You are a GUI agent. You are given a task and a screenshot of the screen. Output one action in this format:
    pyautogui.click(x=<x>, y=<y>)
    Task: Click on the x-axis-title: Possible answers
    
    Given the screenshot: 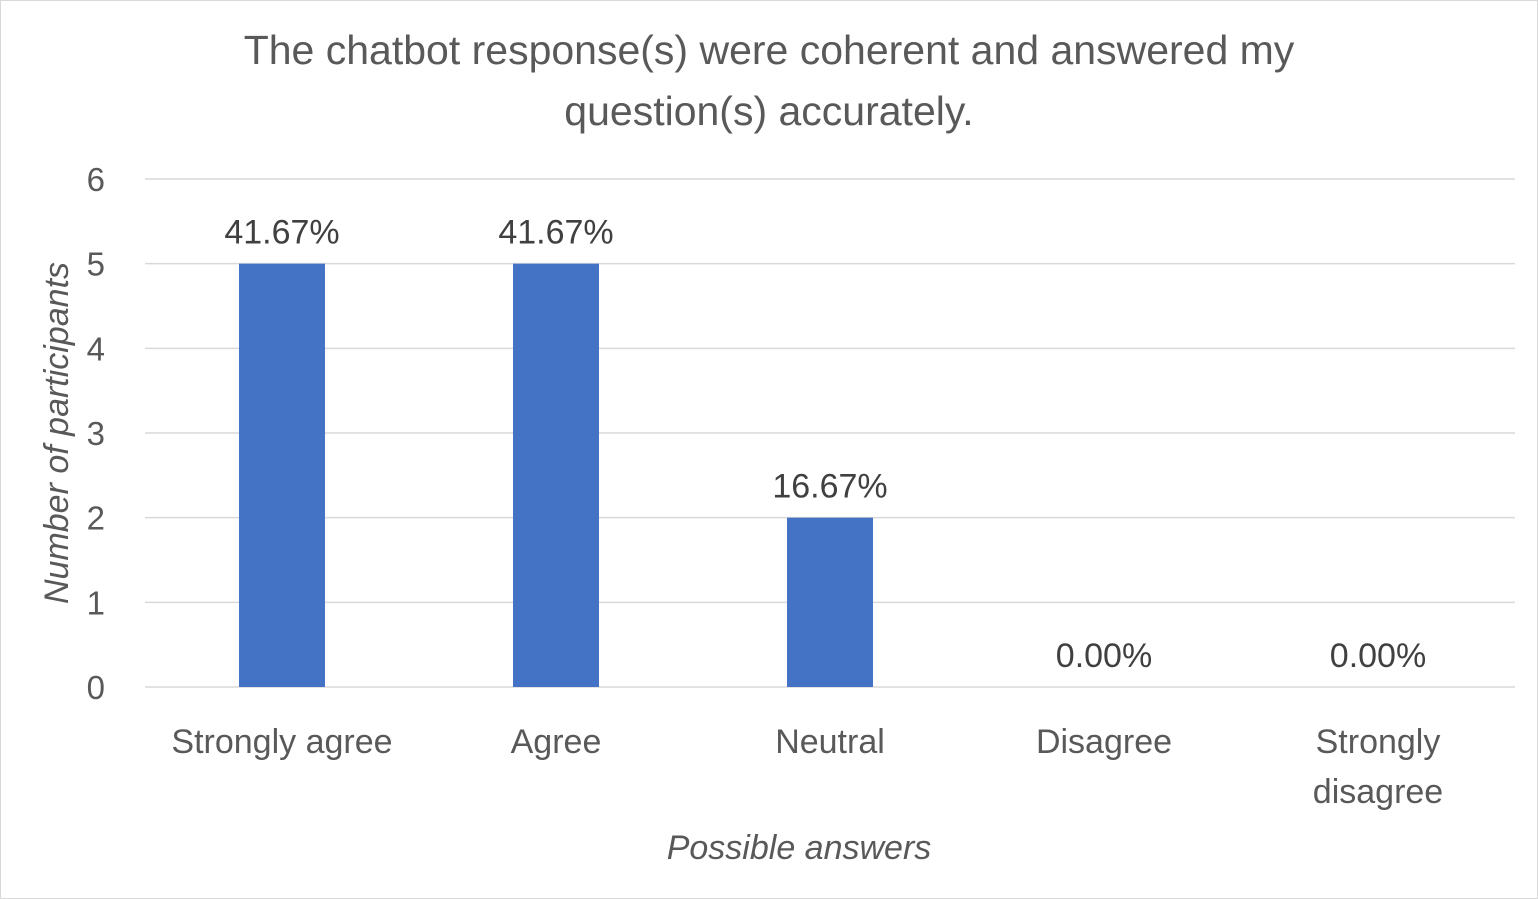 What is the action you would take?
    pyautogui.click(x=799, y=848)
    